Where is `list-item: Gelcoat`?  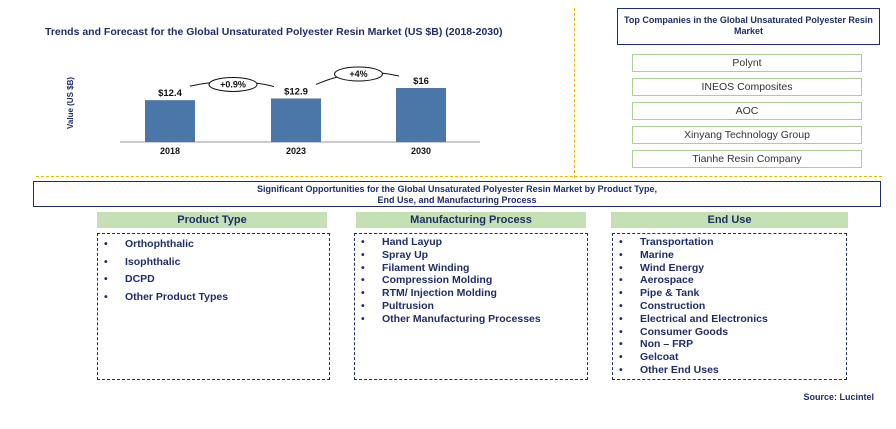
list-item: Gelcoat is located at coordinates (732, 357).